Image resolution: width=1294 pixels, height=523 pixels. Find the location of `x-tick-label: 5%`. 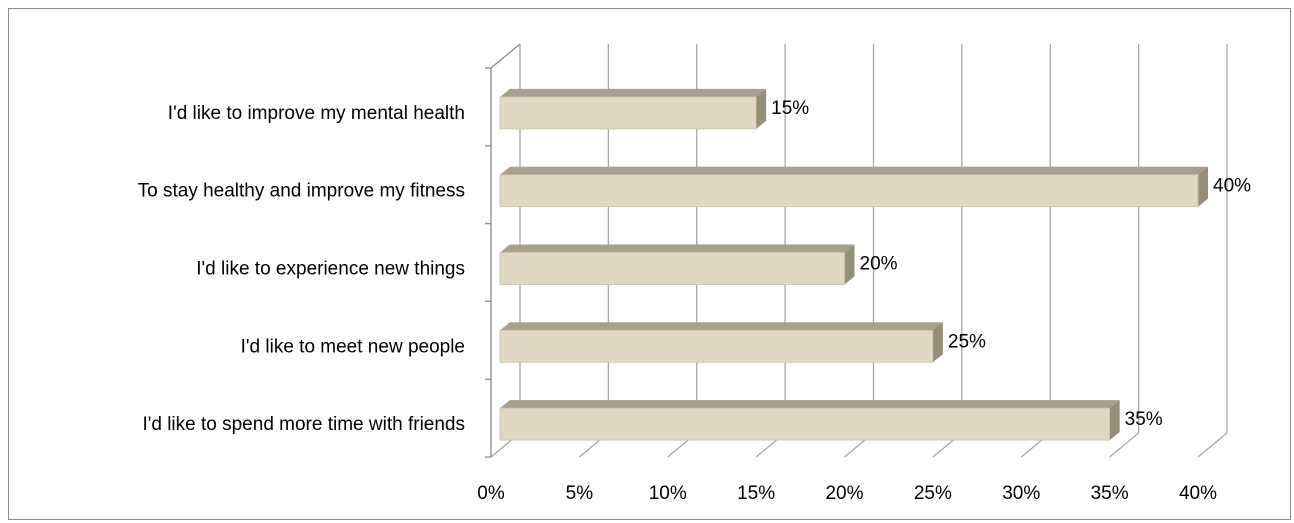

x-tick-label: 5% is located at coordinates (580, 493).